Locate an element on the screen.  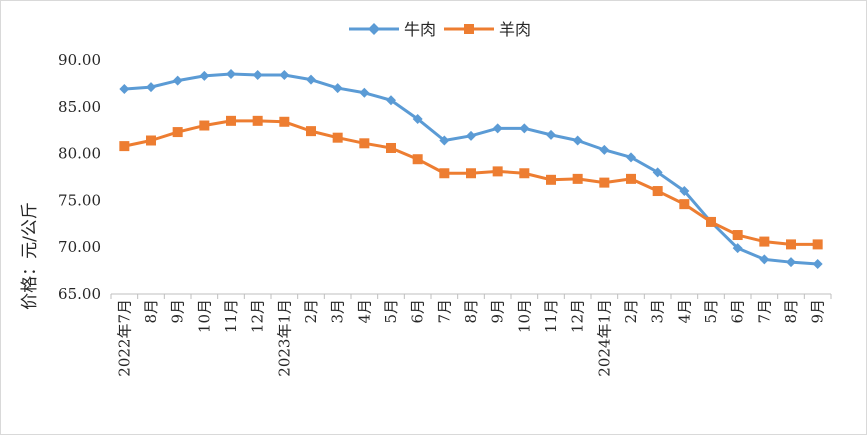
y-axis-ticks: 65.00 70.00 75.00 80.00 85.00 90.00 is located at coordinates (79, 177).